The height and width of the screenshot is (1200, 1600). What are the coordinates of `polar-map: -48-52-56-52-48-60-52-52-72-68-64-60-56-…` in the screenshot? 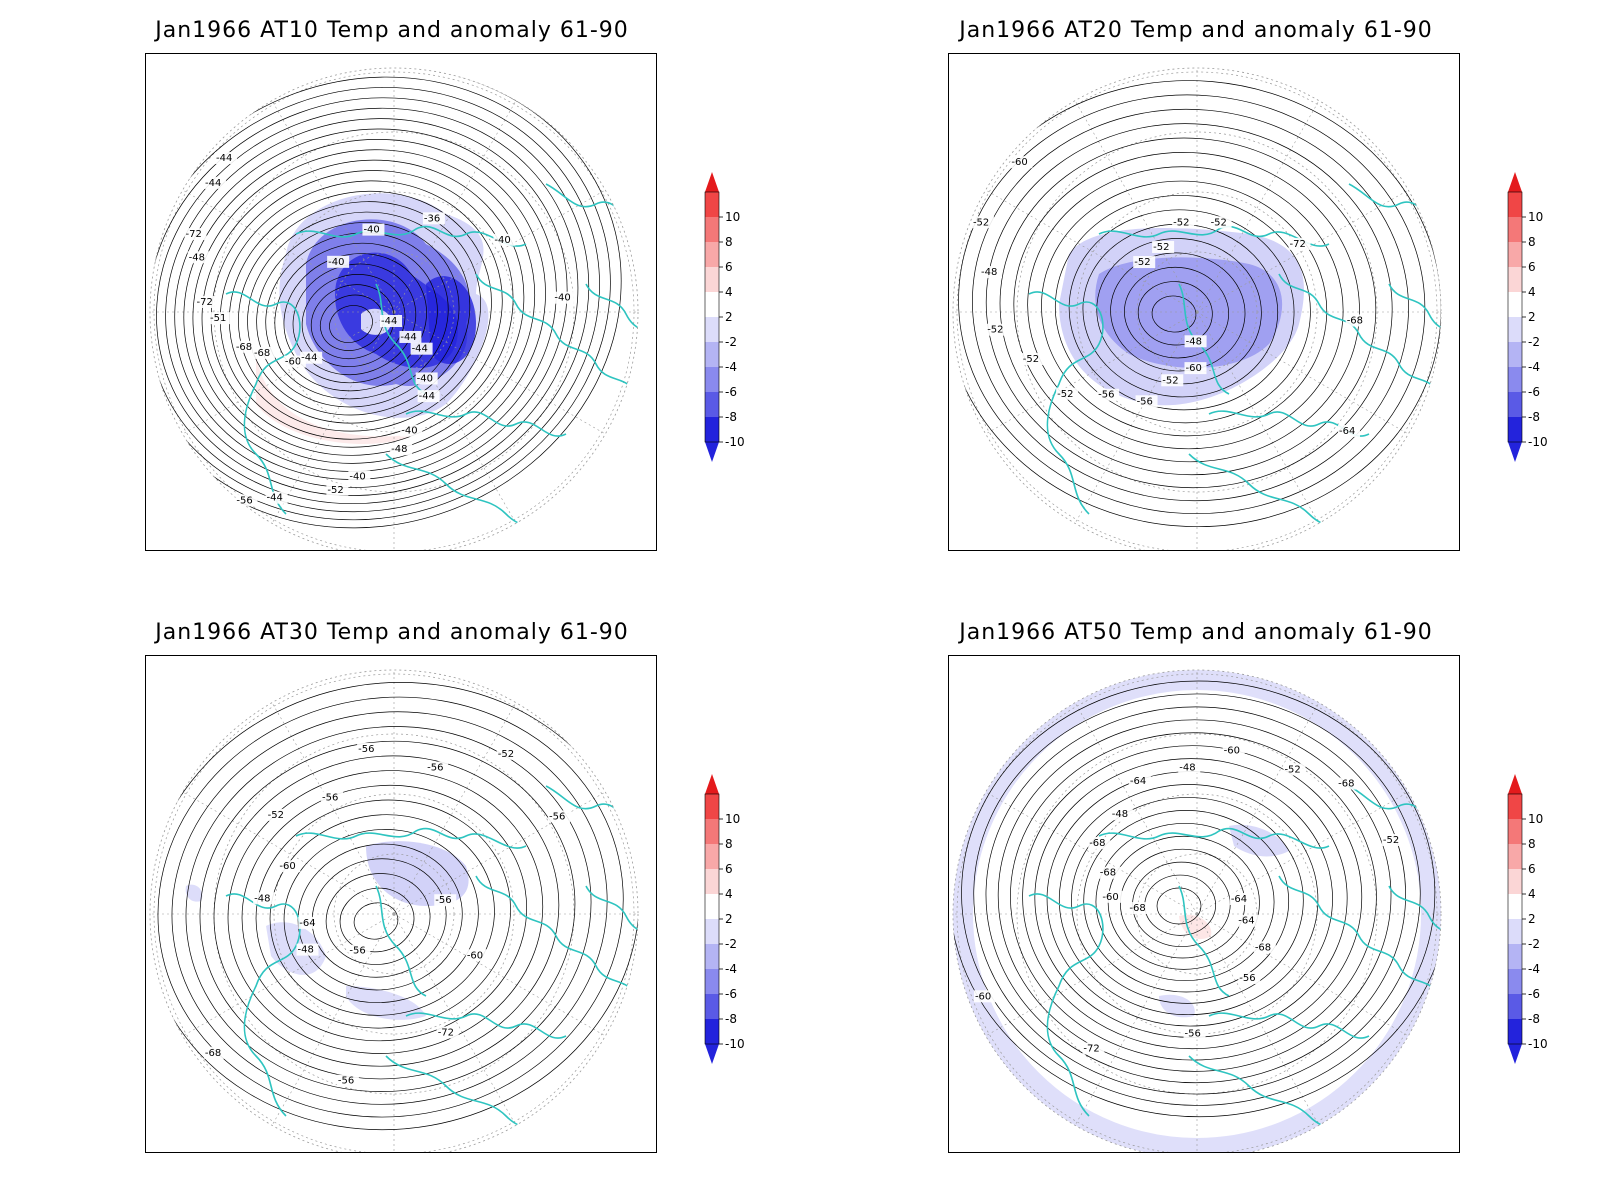 It's located at (1197, 308).